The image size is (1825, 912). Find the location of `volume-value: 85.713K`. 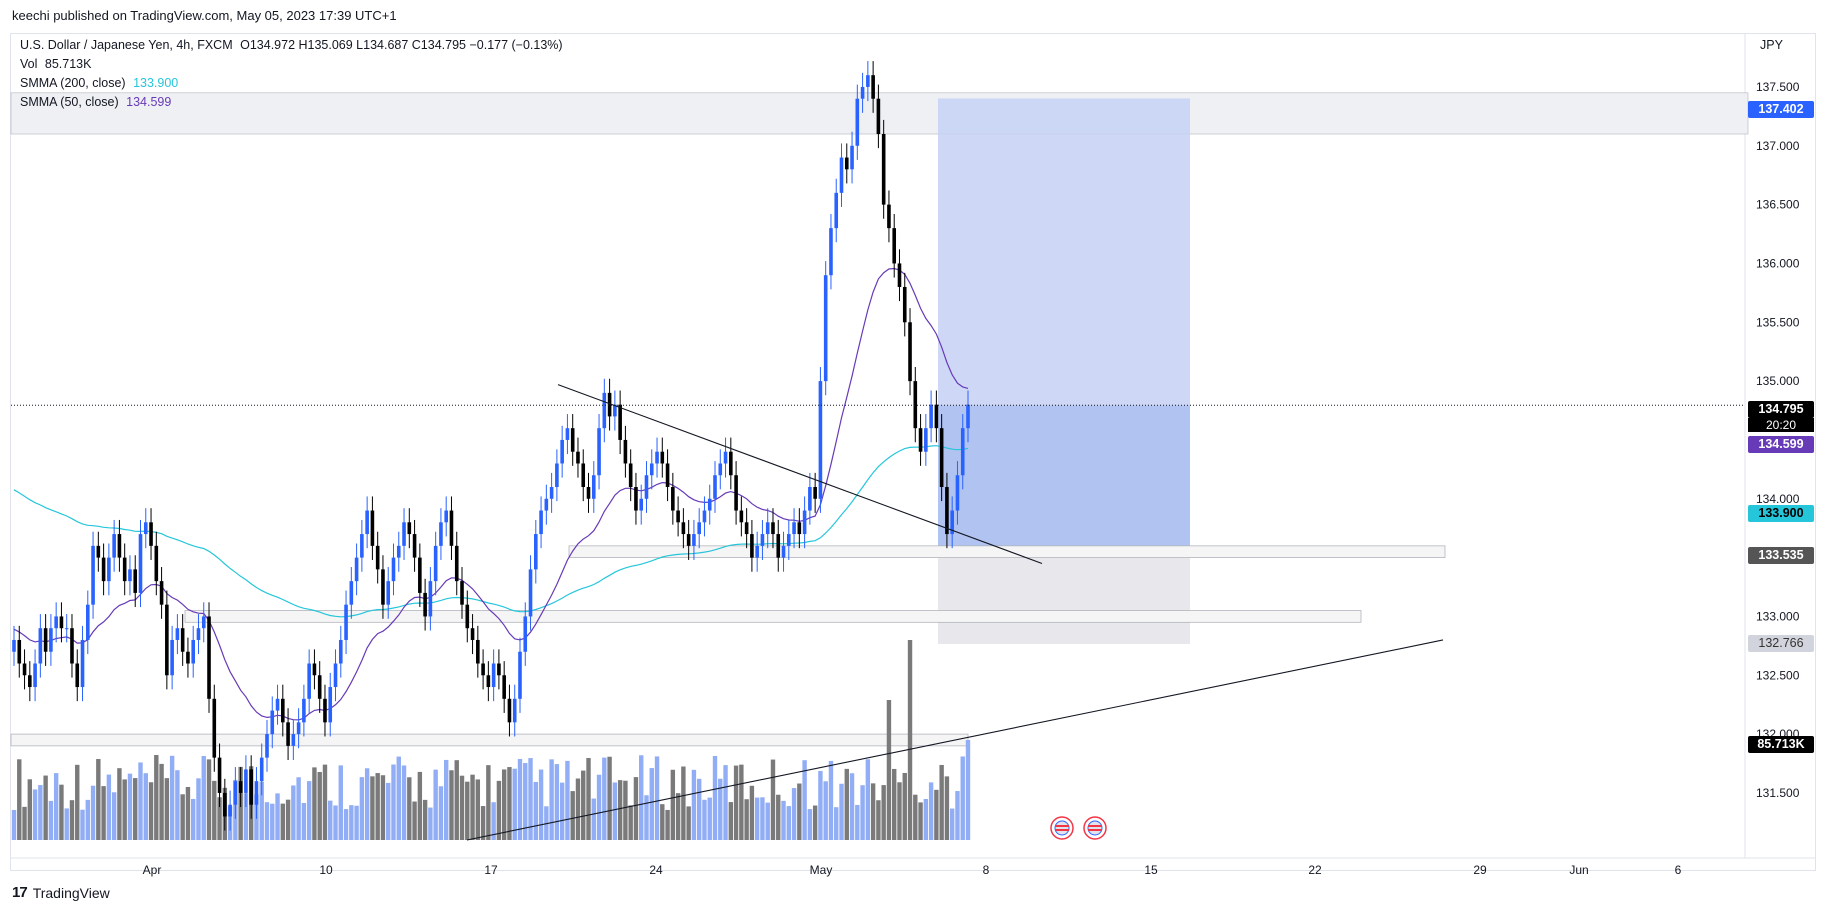

volume-value: 85.713K is located at coordinates (68, 64).